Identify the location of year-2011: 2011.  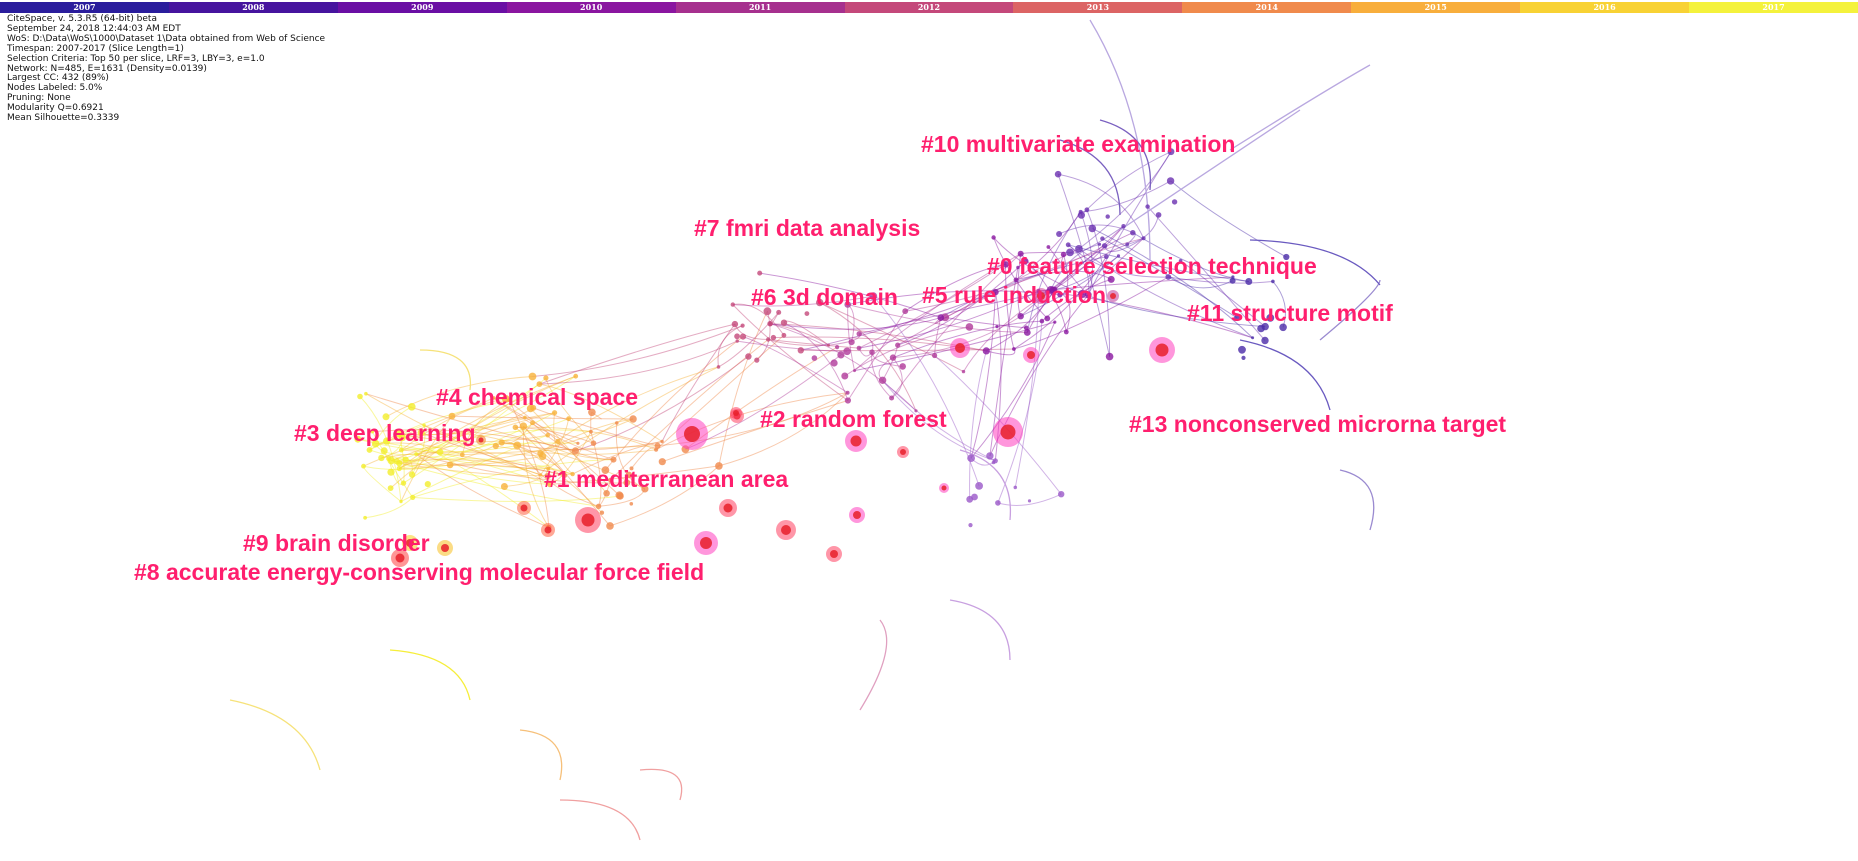
(760, 7).